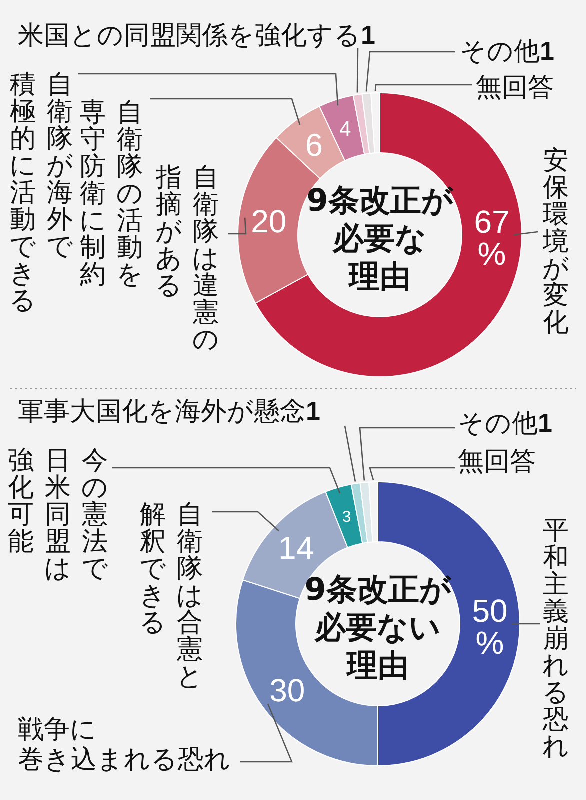 This screenshot has width=586, height=800. Describe the element at coordinates (288, 690) in the screenshot. I see `data-label: 30` at that location.